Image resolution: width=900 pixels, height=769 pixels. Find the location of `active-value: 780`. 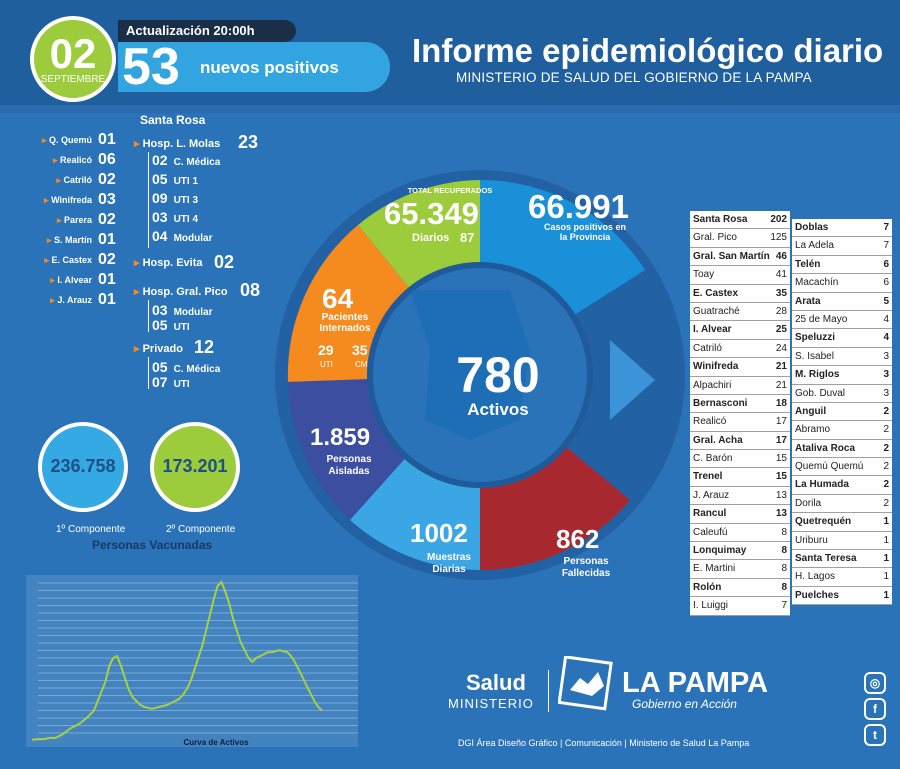

active-value: 780 is located at coordinates (498, 375).